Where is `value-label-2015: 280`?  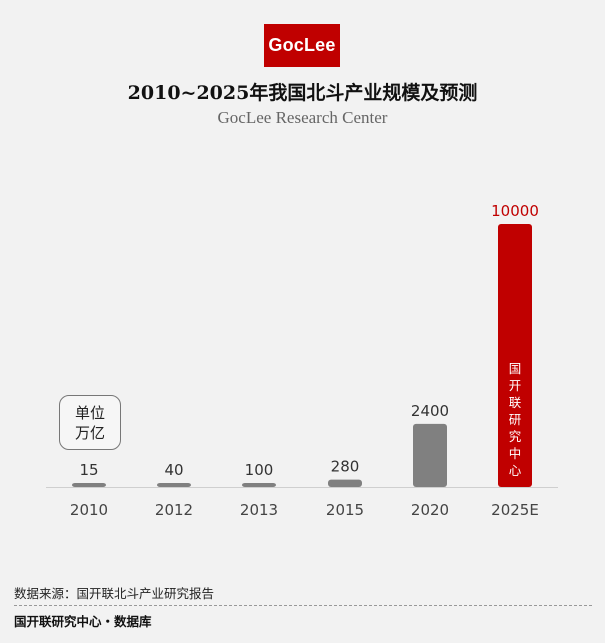 value-label-2015: 280 is located at coordinates (345, 467).